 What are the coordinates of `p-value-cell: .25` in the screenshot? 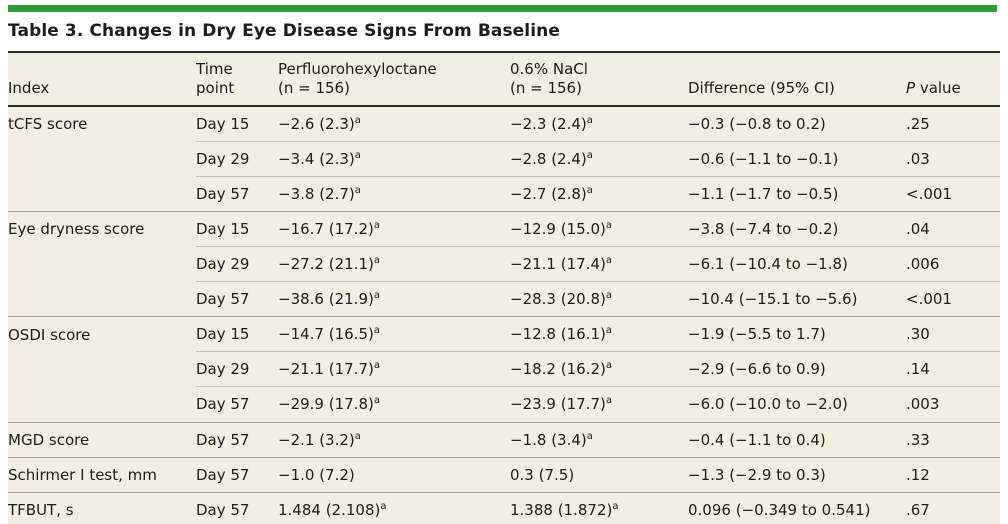 It's located at (953, 124).